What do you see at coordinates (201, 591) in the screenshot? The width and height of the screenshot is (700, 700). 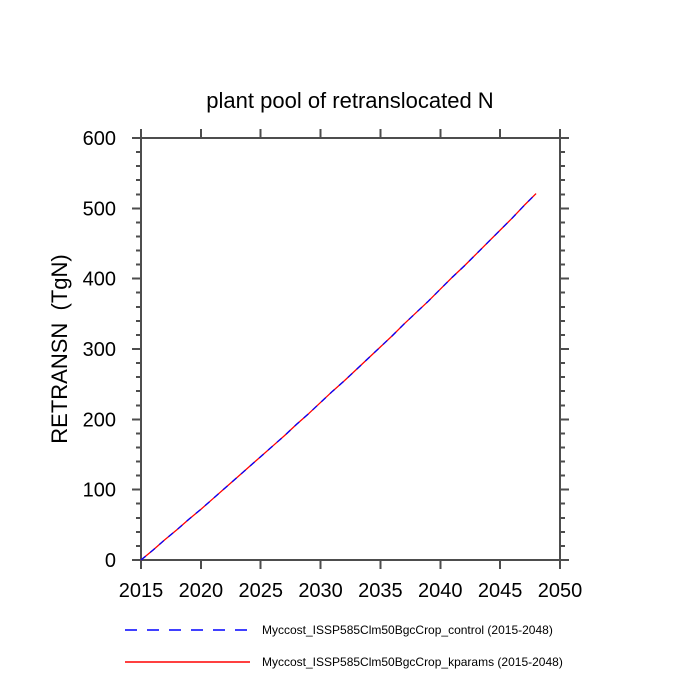 I see `x-tick-label: 2020` at bounding box center [201, 591].